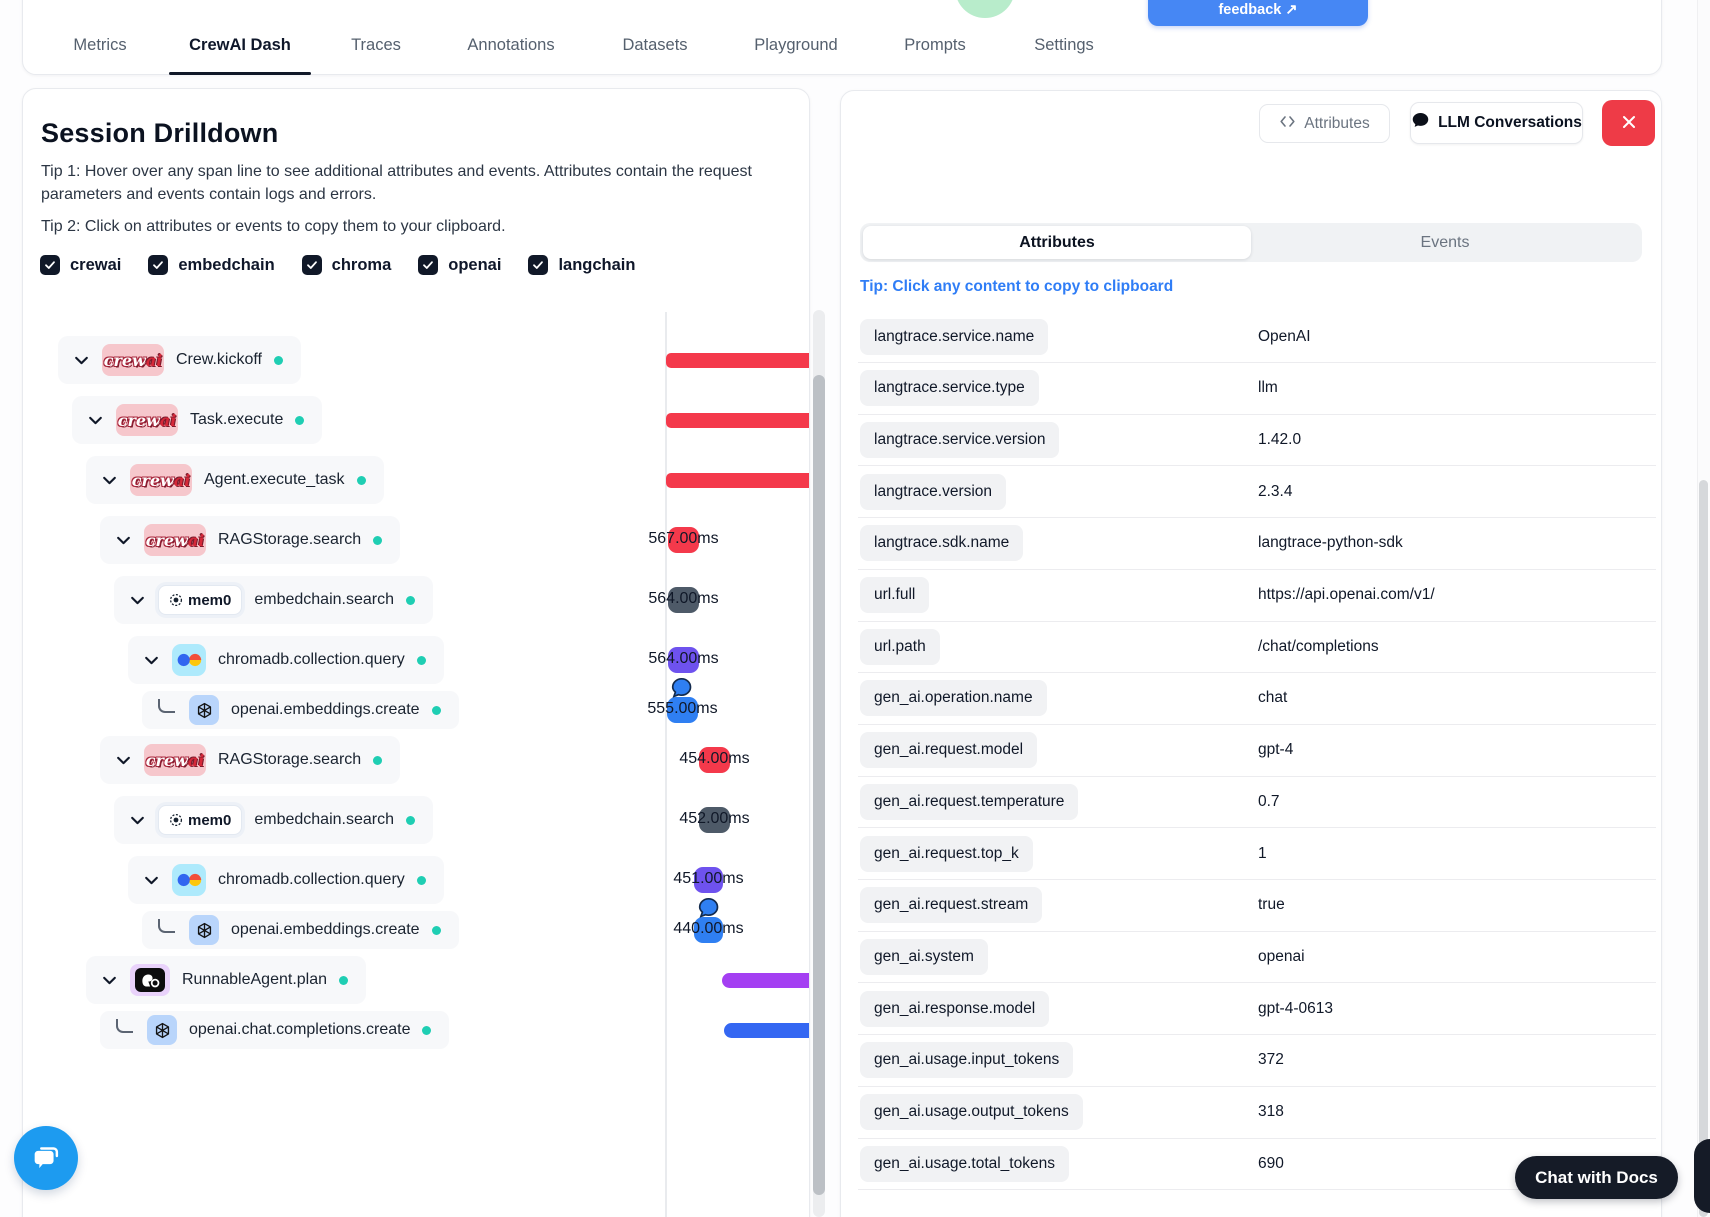 The height and width of the screenshot is (1217, 1710). Describe the element at coordinates (1496, 123) in the screenshot. I see `llm-conversations-button: LLM Conversations` at that location.